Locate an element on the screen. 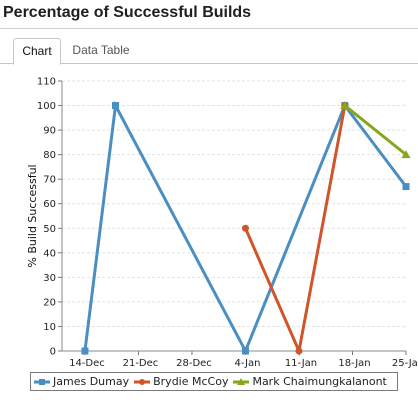  panel-title: Percentage of Successful Builds is located at coordinates (127, 12).